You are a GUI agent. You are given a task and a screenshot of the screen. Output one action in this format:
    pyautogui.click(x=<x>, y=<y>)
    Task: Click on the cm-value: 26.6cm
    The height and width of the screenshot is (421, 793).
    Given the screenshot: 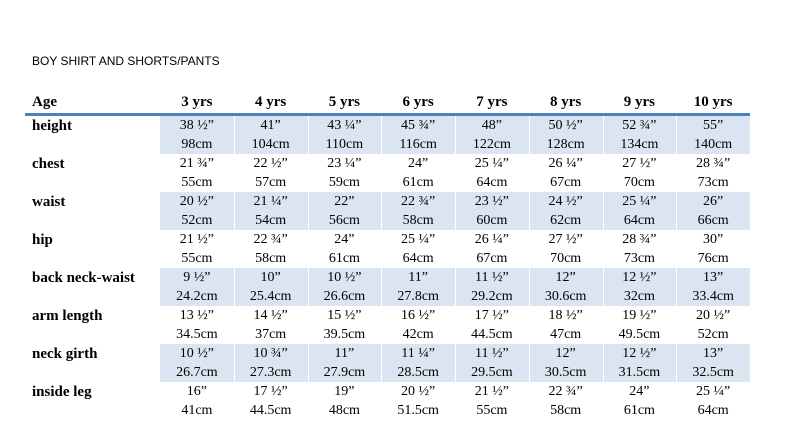 What is the action you would take?
    pyautogui.click(x=344, y=296)
    